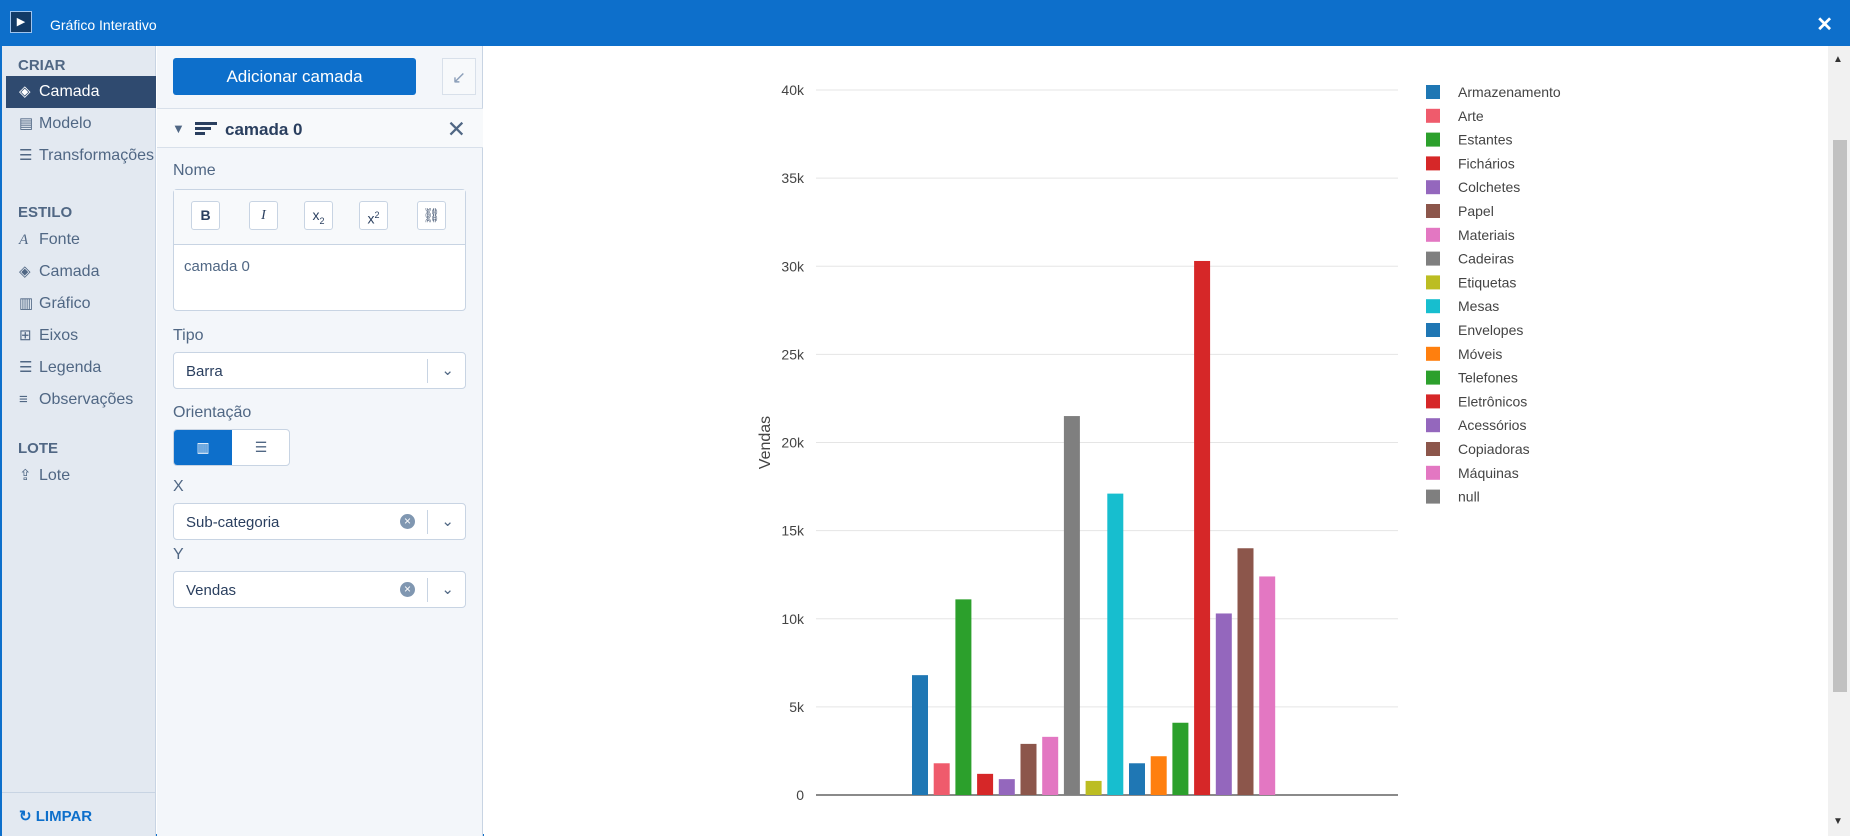  What do you see at coordinates (294, 76) in the screenshot?
I see `add-layer-button: Adicionar camada` at bounding box center [294, 76].